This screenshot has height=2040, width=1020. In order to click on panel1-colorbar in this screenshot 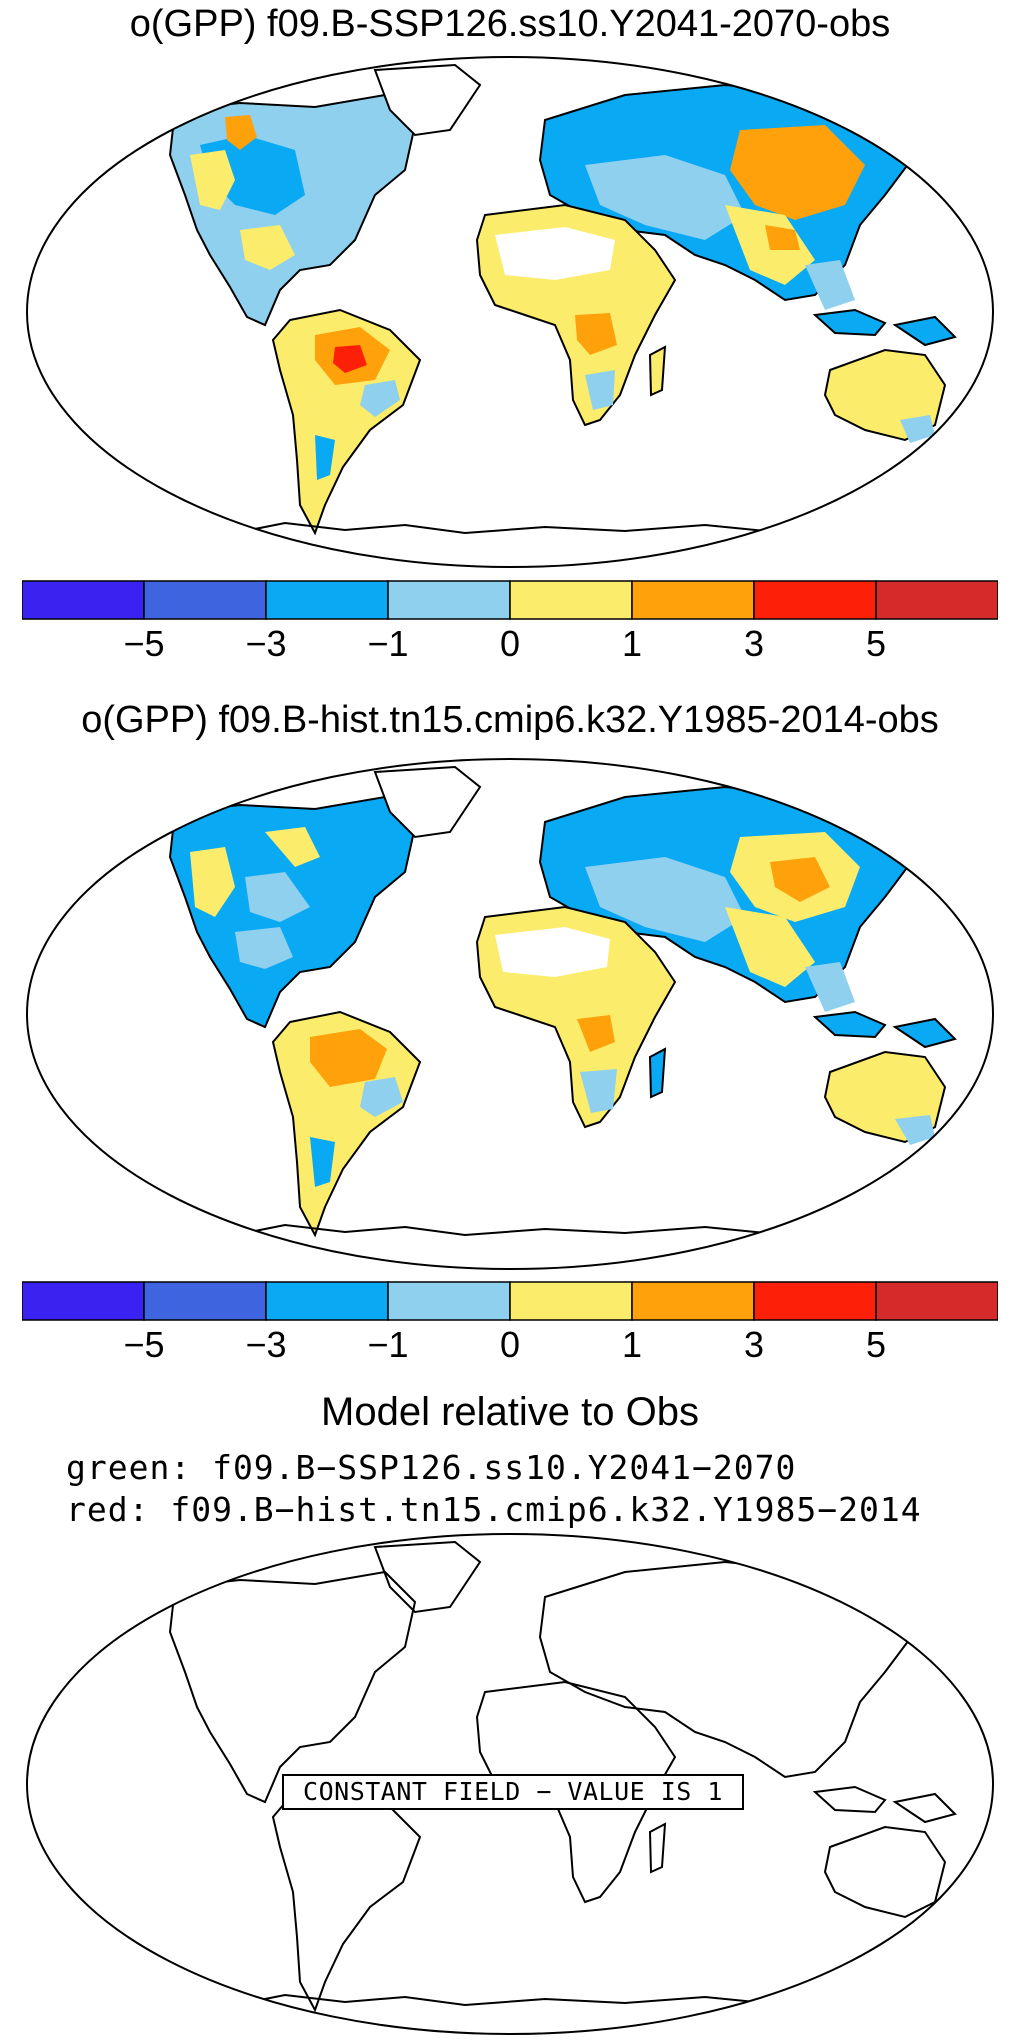, I will do `click(510, 600)`.